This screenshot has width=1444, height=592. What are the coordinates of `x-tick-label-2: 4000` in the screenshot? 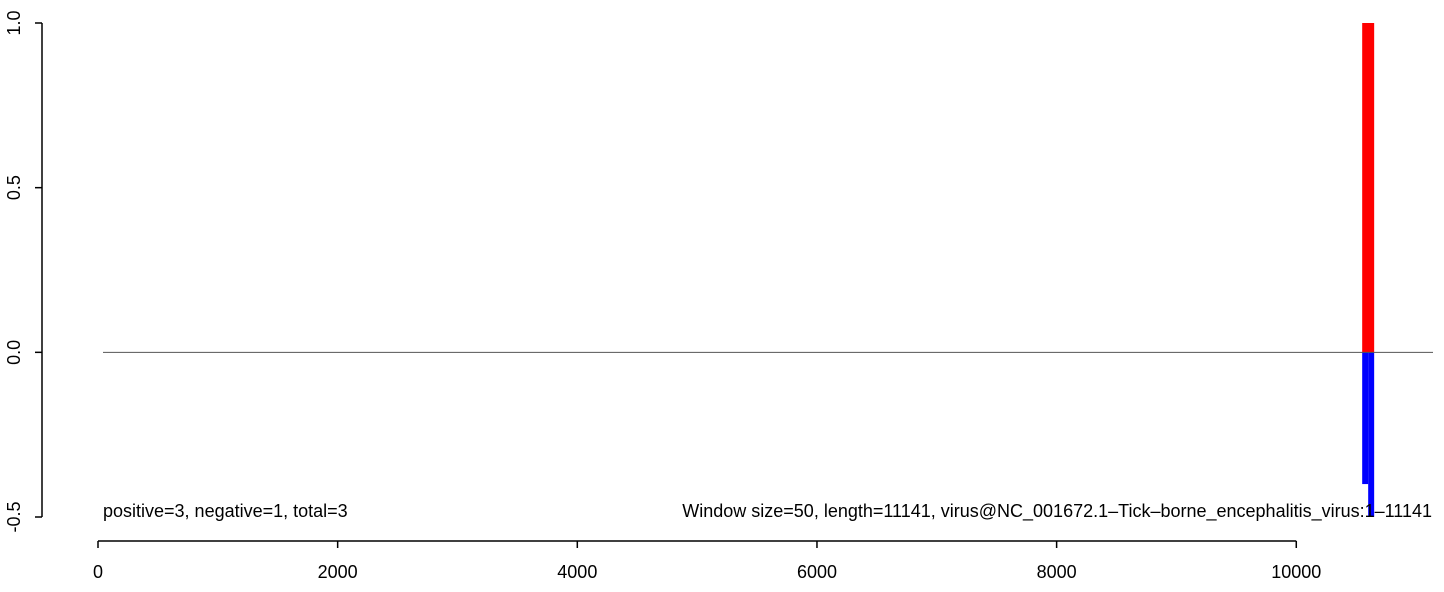 It's located at (577, 572).